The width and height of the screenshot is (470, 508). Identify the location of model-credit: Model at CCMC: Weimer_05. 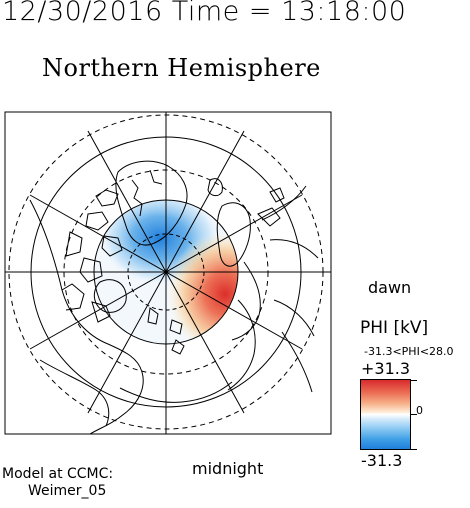
(57, 483).